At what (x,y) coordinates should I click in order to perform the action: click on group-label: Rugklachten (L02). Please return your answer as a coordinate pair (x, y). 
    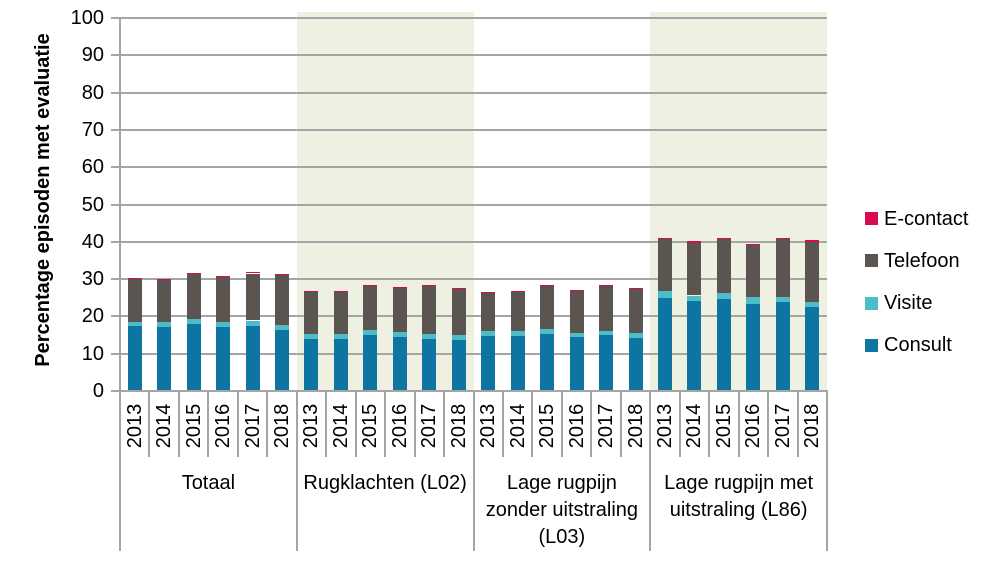
    Looking at the image, I should click on (385, 483).